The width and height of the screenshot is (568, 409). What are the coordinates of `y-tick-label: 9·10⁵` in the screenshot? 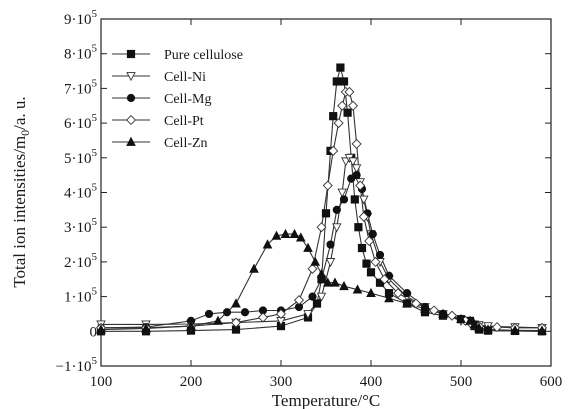 It's located at (81, 18).